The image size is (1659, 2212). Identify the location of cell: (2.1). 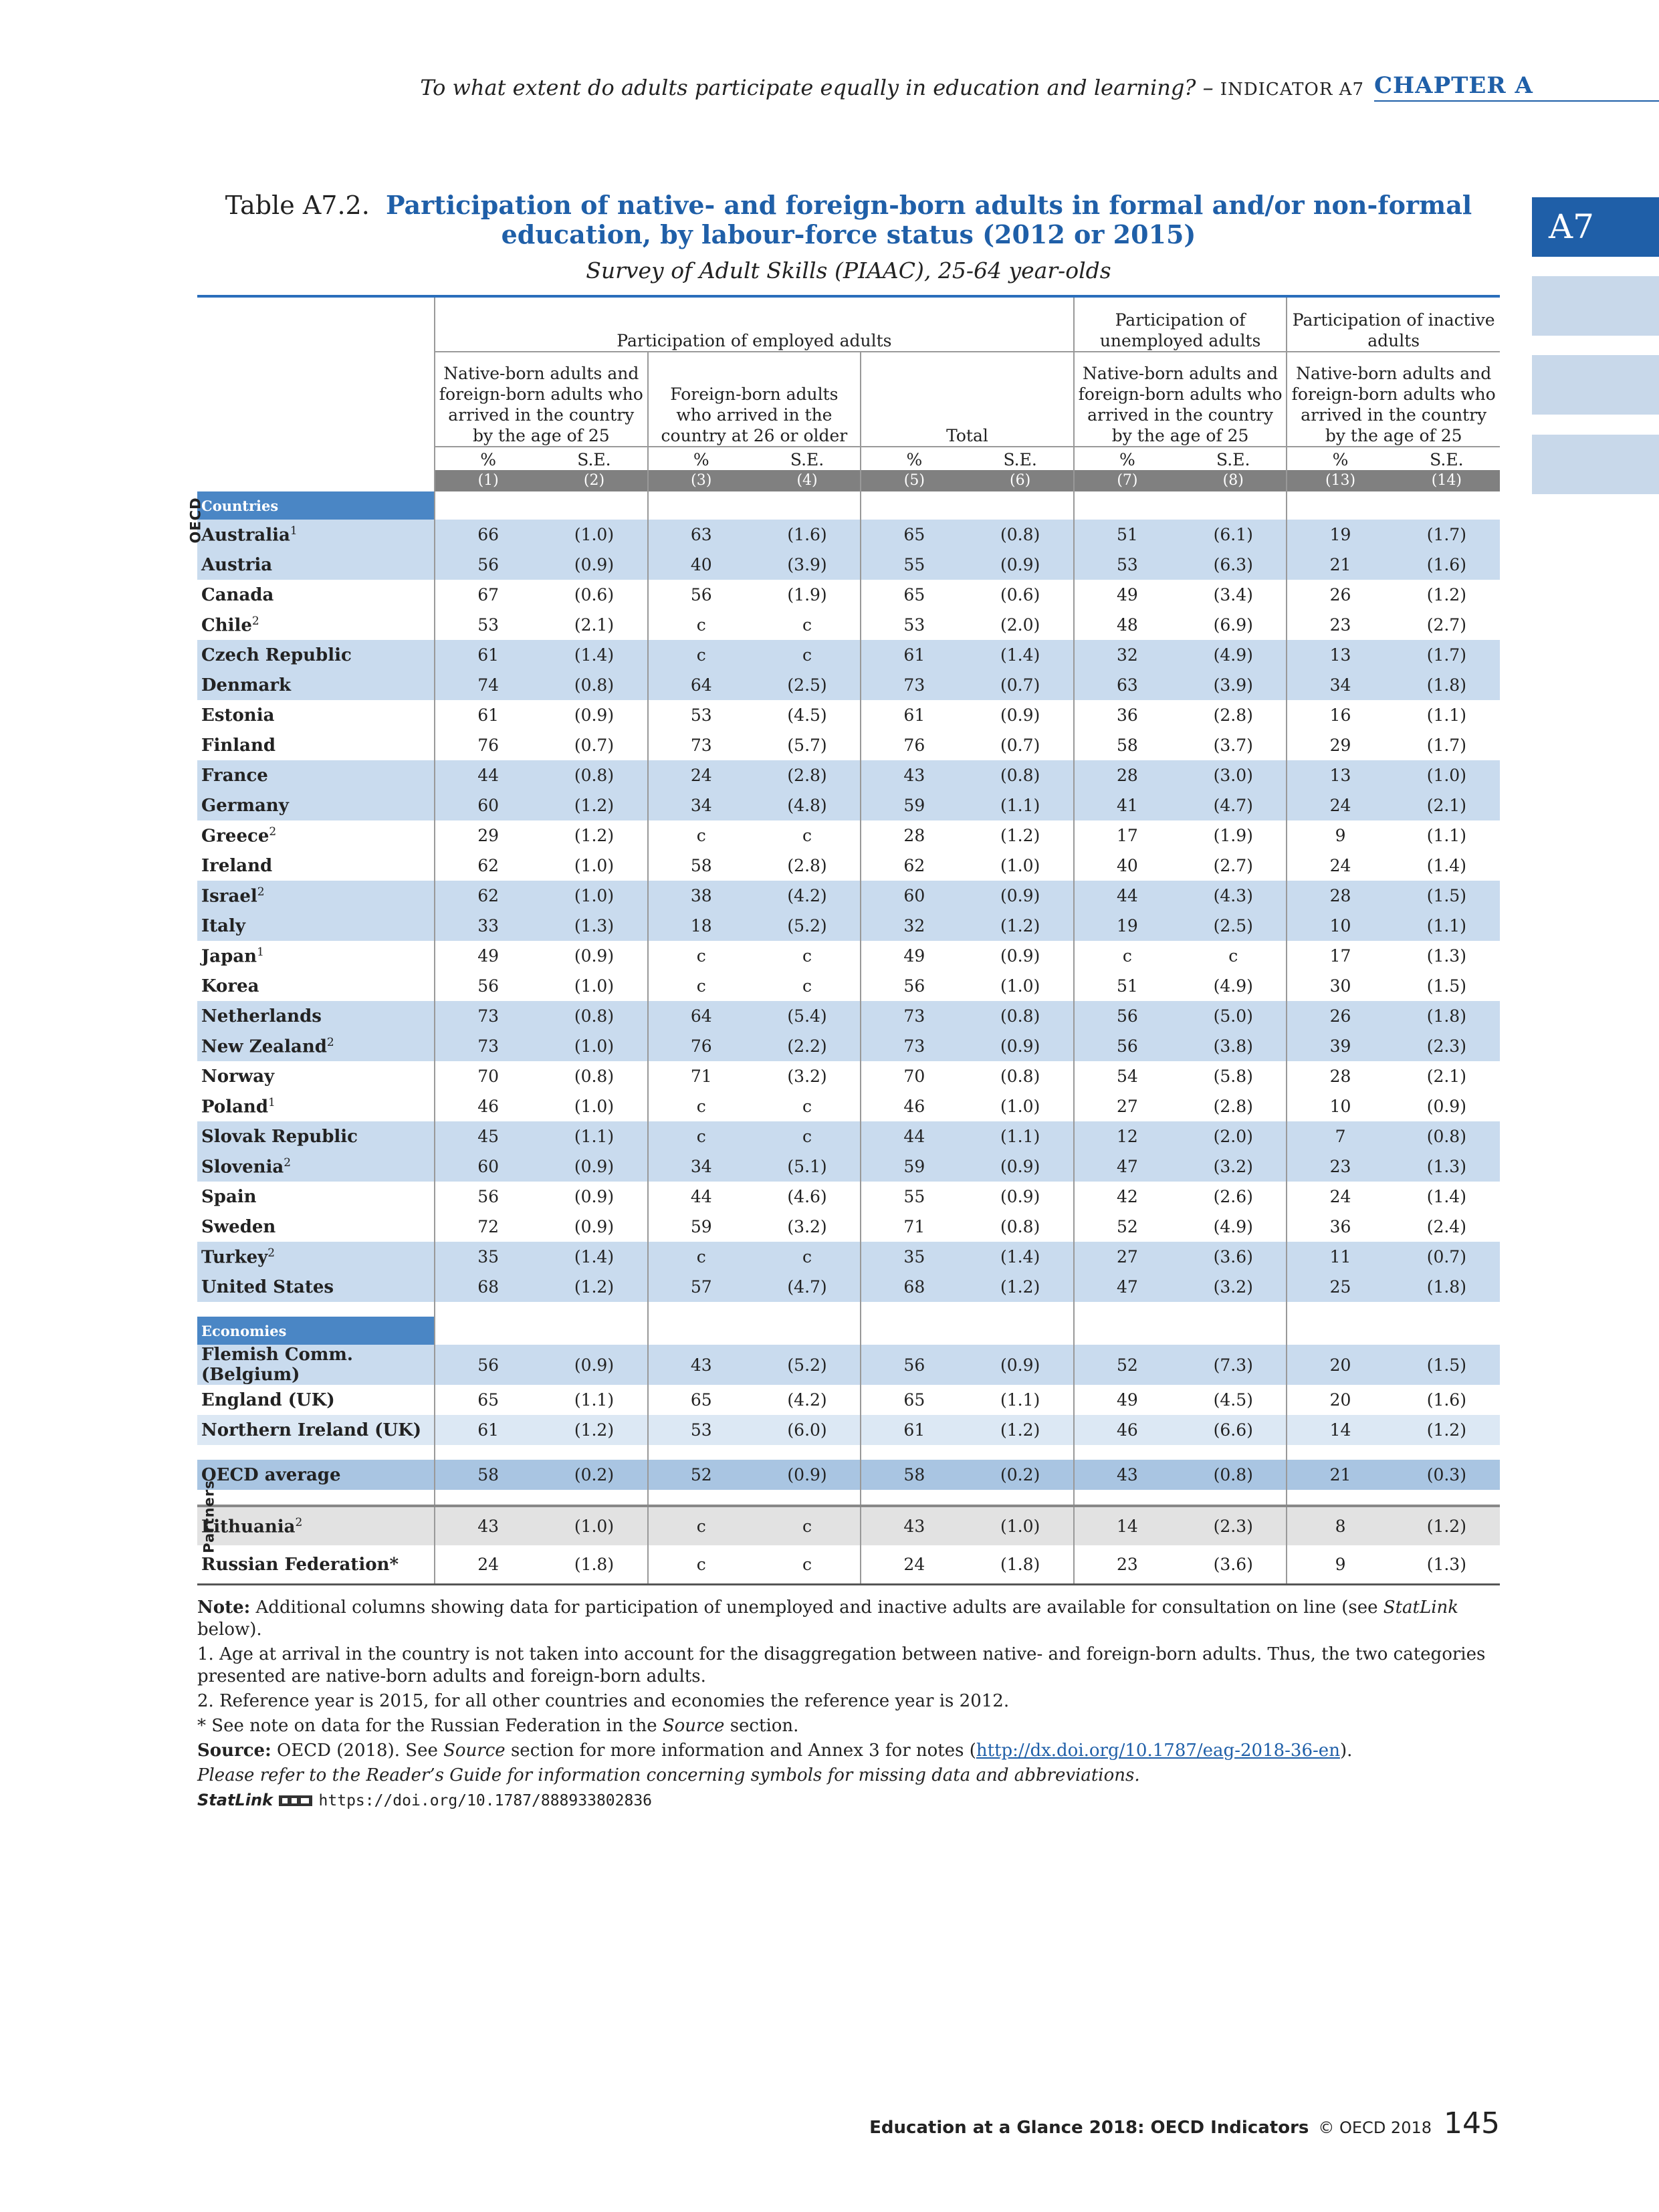
(1446, 805).